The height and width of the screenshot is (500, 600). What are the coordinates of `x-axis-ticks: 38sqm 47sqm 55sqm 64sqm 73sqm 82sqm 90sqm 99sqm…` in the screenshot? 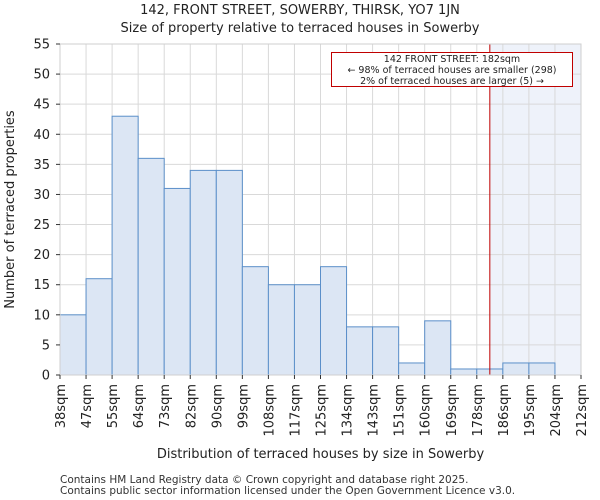 It's located at (322, 406).